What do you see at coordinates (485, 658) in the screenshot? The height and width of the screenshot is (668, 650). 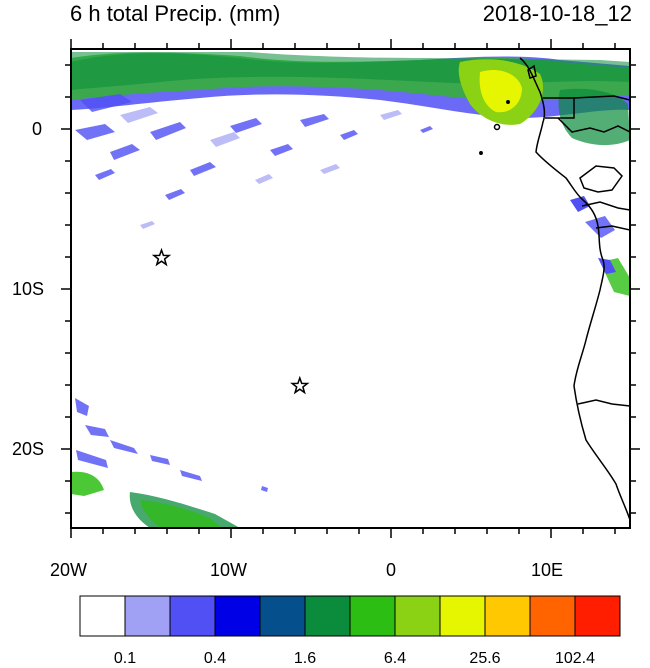 I see `colorbar-label-25.6: 25.6` at bounding box center [485, 658].